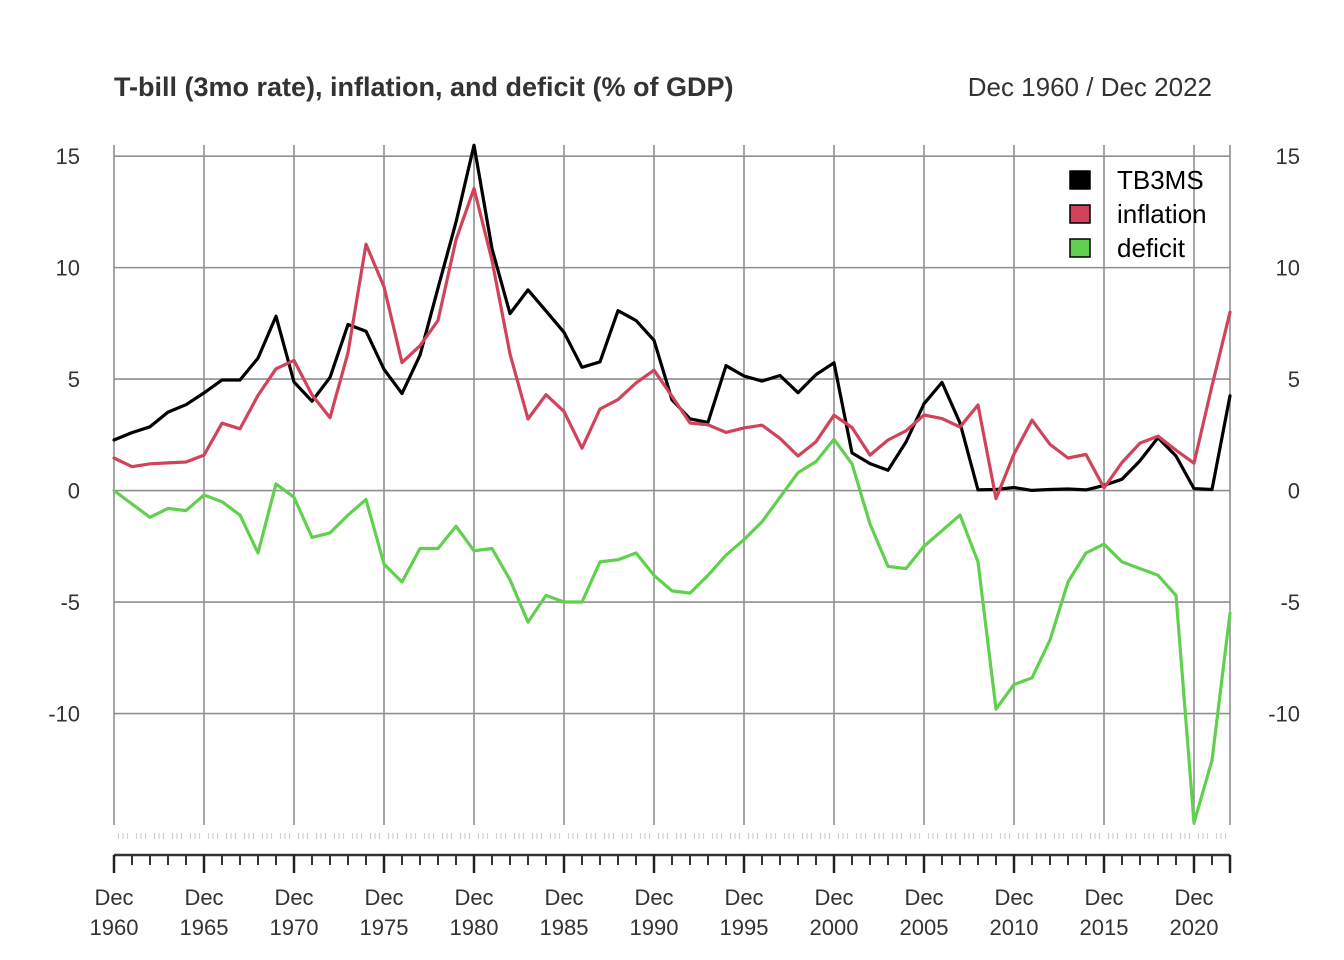  What do you see at coordinates (68, 156) in the screenshot?
I see `y-tick-label-left: 15` at bounding box center [68, 156].